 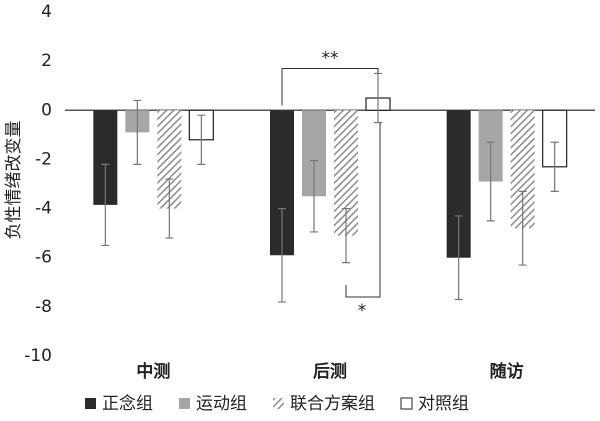 I want to click on x-tick-label: 后测, so click(x=330, y=371).